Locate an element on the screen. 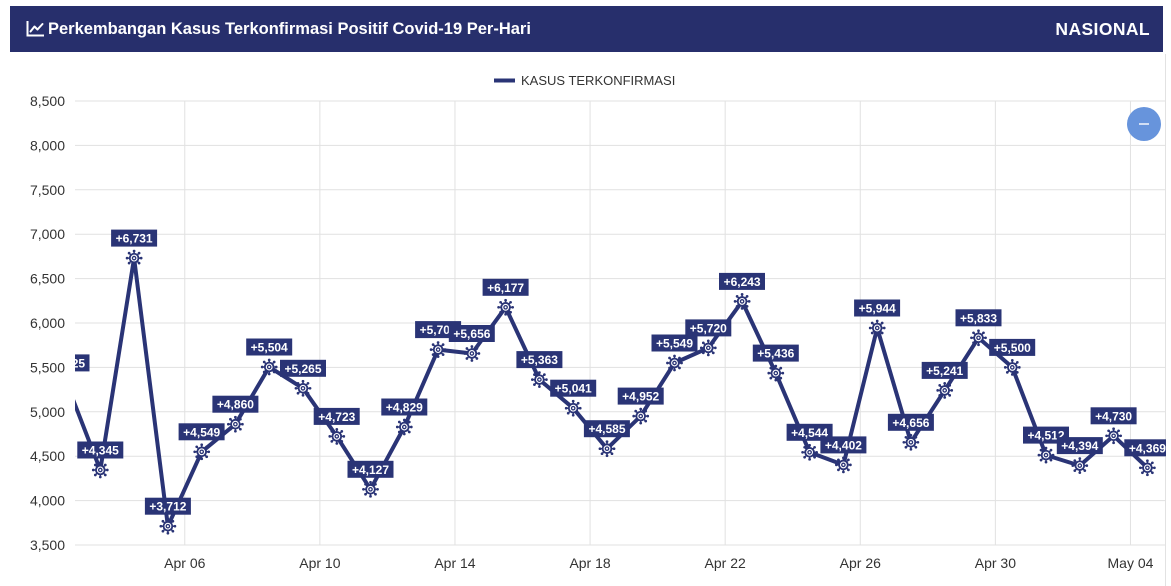  x-tick-label: Apr 30 is located at coordinates (995, 563).